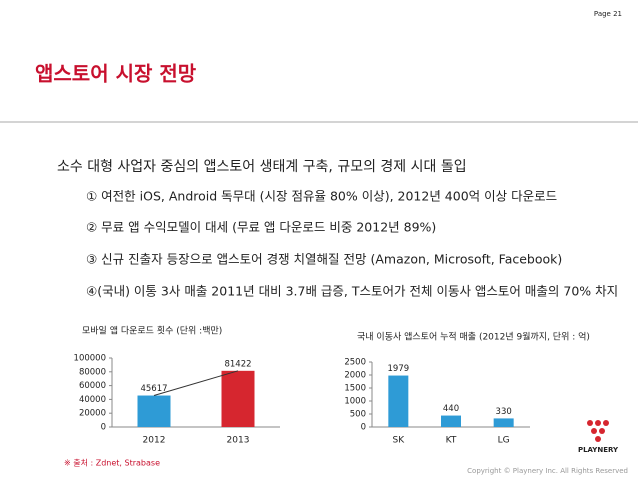 This screenshot has height=479, width=638. I want to click on data-label: 45617, so click(153, 389).